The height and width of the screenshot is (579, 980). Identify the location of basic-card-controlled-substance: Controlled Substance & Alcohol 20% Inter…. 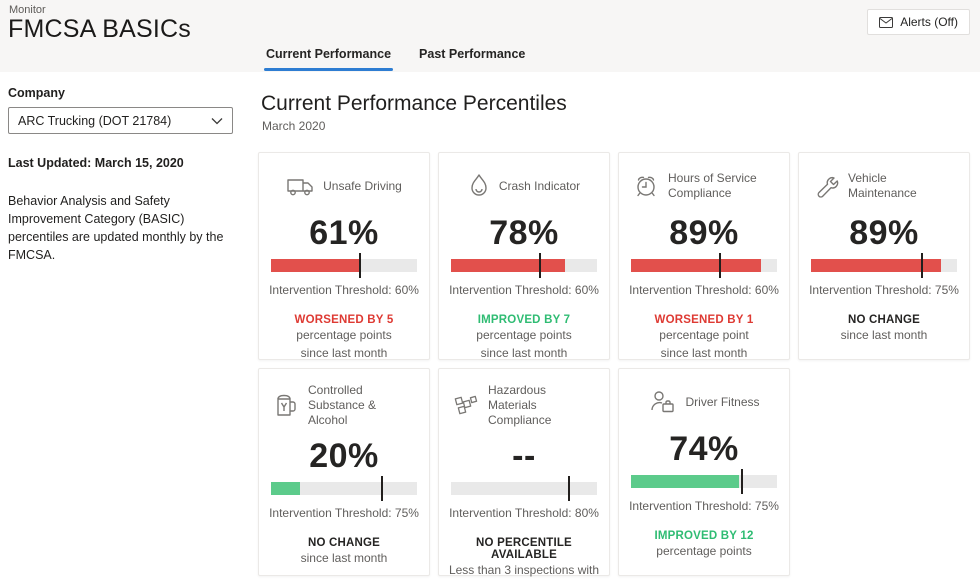
(344, 472).